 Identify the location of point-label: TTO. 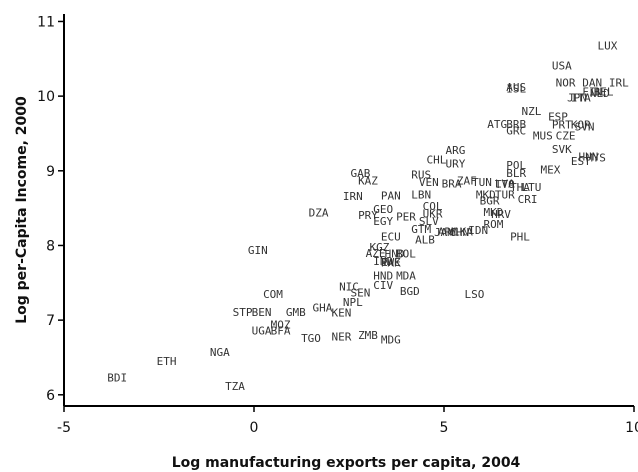
(505, 184).